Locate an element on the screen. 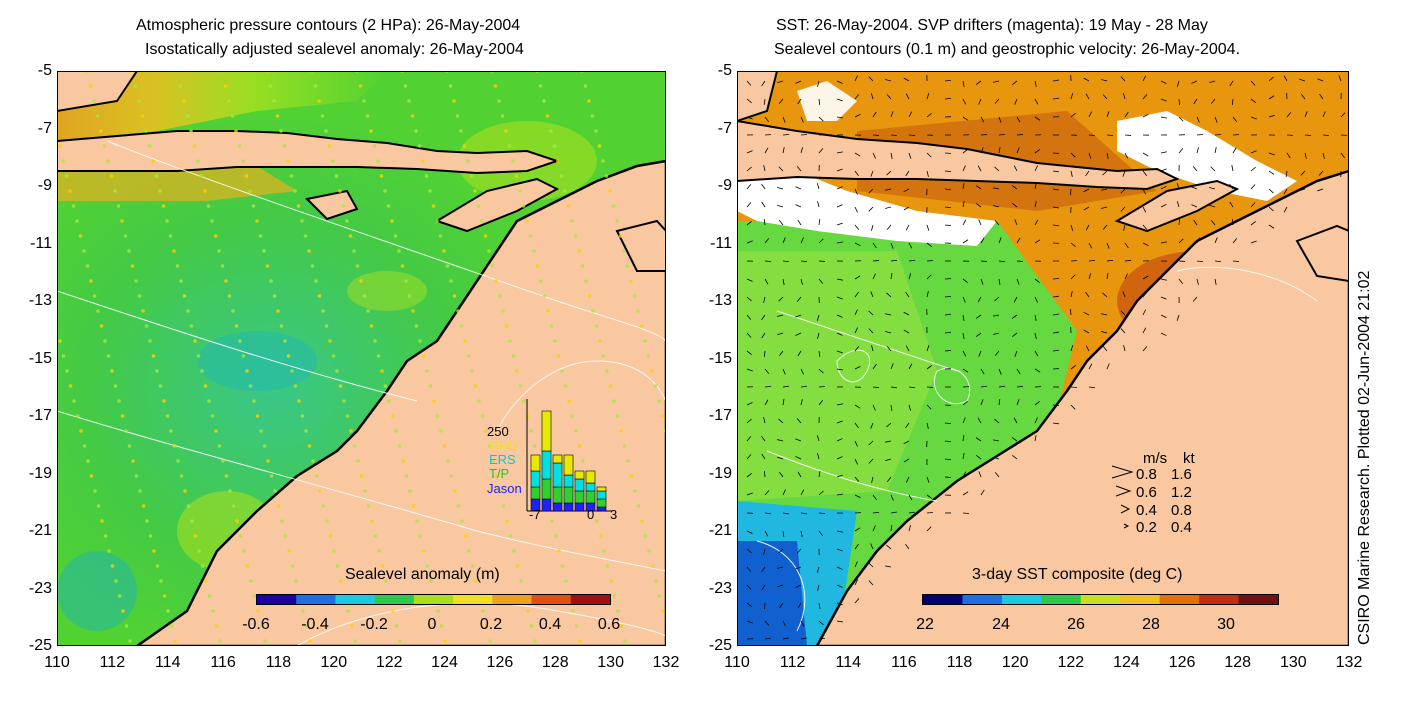 The width and height of the screenshot is (1419, 709). vel-legend-ms-0: 0.8 is located at coordinates (1146, 474).